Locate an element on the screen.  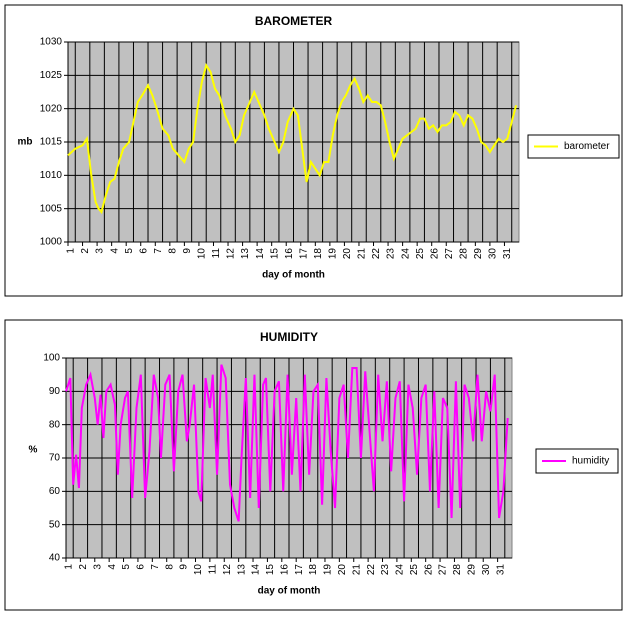
y-axis-label: mb is located at coordinates (25, 142).